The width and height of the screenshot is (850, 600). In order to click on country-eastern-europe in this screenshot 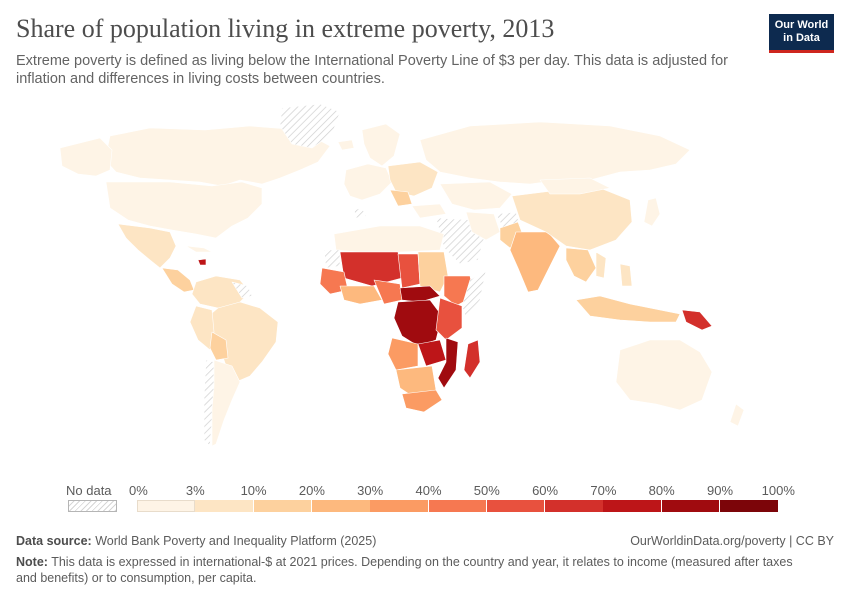, I will do `click(413, 179)`.